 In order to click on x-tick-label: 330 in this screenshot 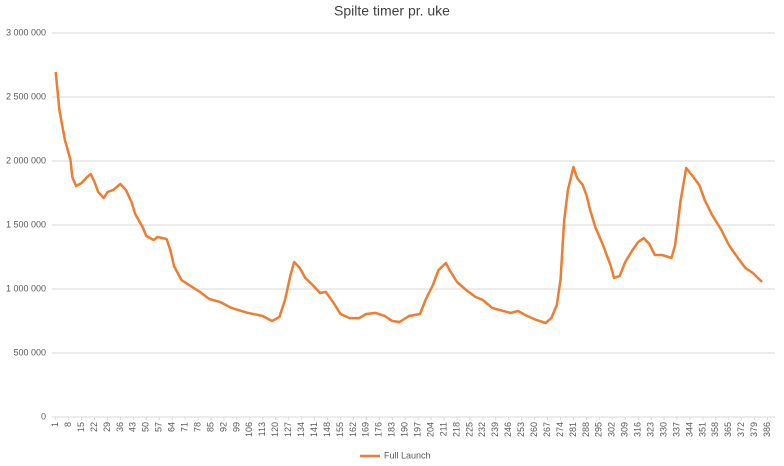, I will do `click(663, 429)`.